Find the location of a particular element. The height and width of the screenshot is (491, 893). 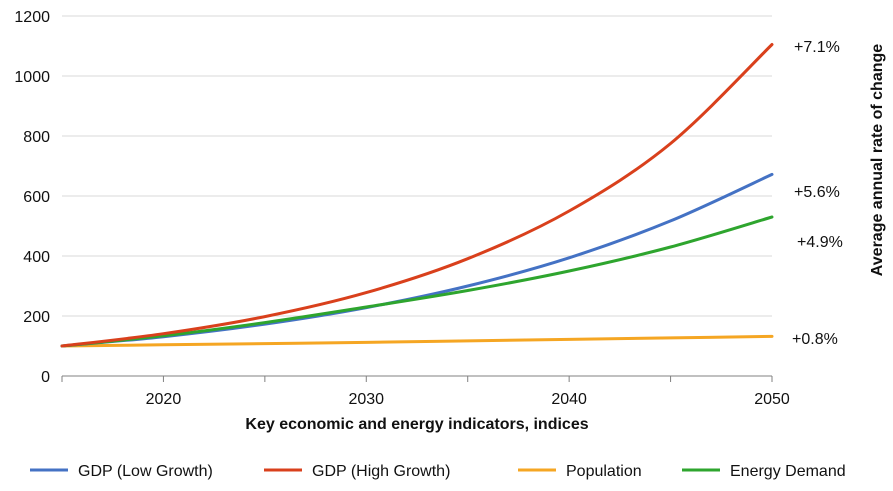

rate-annotation: +5.6% is located at coordinates (817, 192).